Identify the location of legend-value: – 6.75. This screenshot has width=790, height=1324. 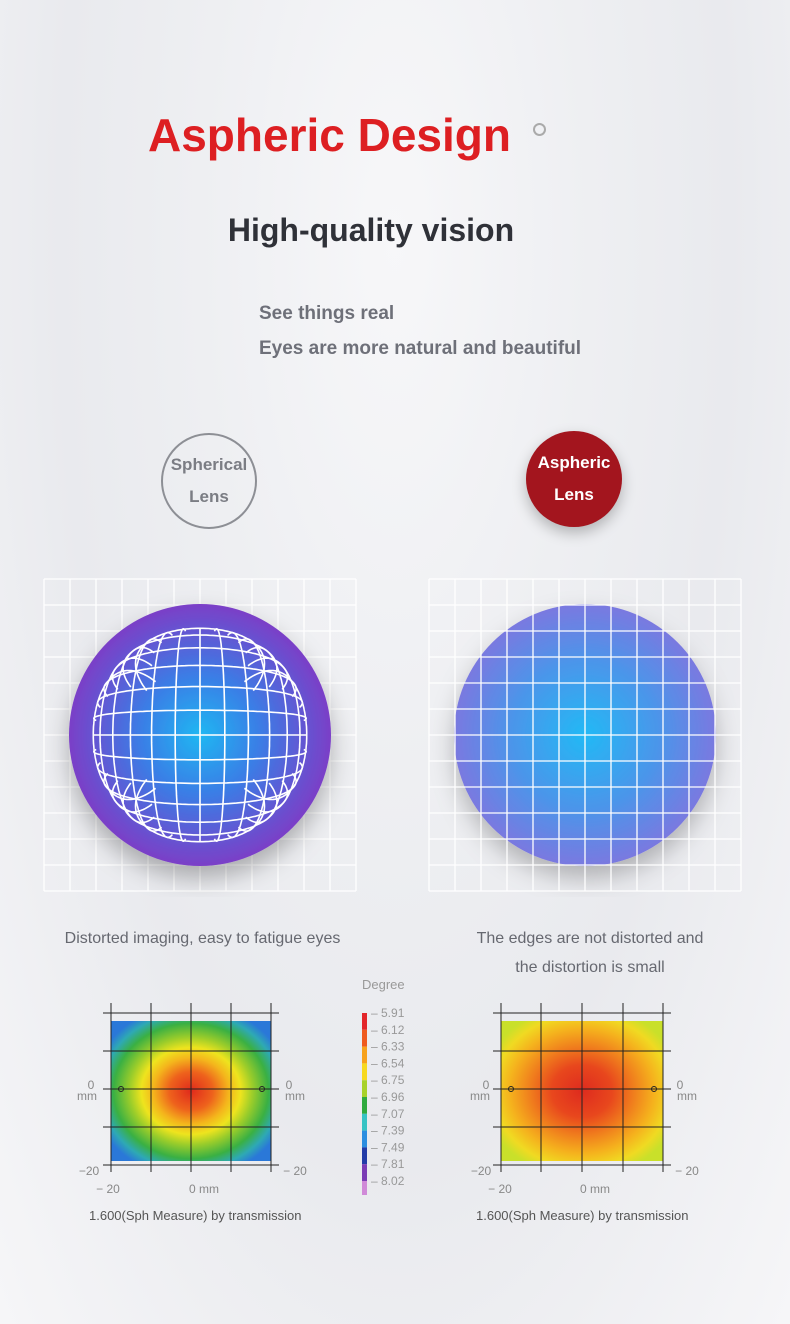
(388, 1080).